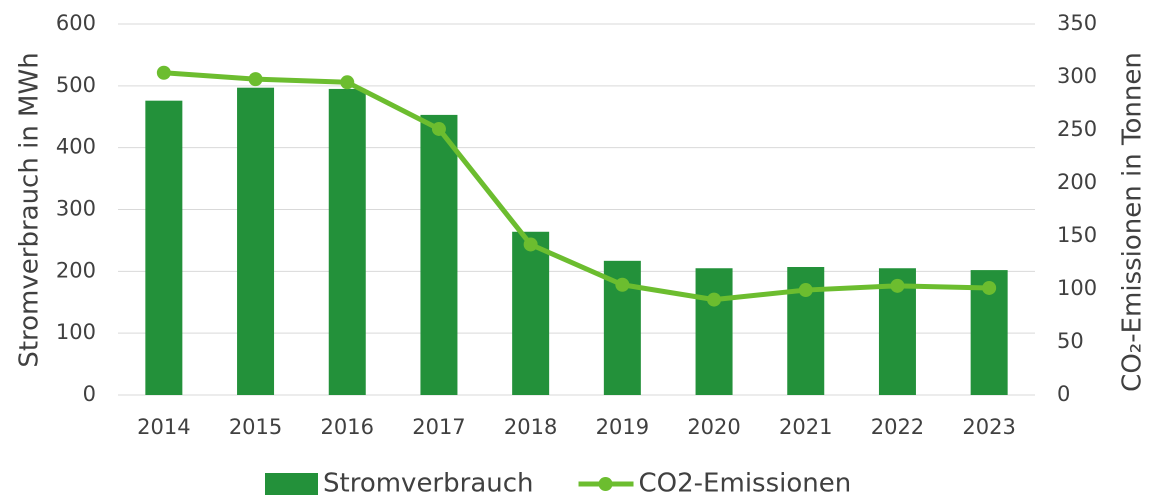 The width and height of the screenshot is (1153, 498). What do you see at coordinates (76, 209) in the screenshot?
I see `y-tick-label: 300` at bounding box center [76, 209].